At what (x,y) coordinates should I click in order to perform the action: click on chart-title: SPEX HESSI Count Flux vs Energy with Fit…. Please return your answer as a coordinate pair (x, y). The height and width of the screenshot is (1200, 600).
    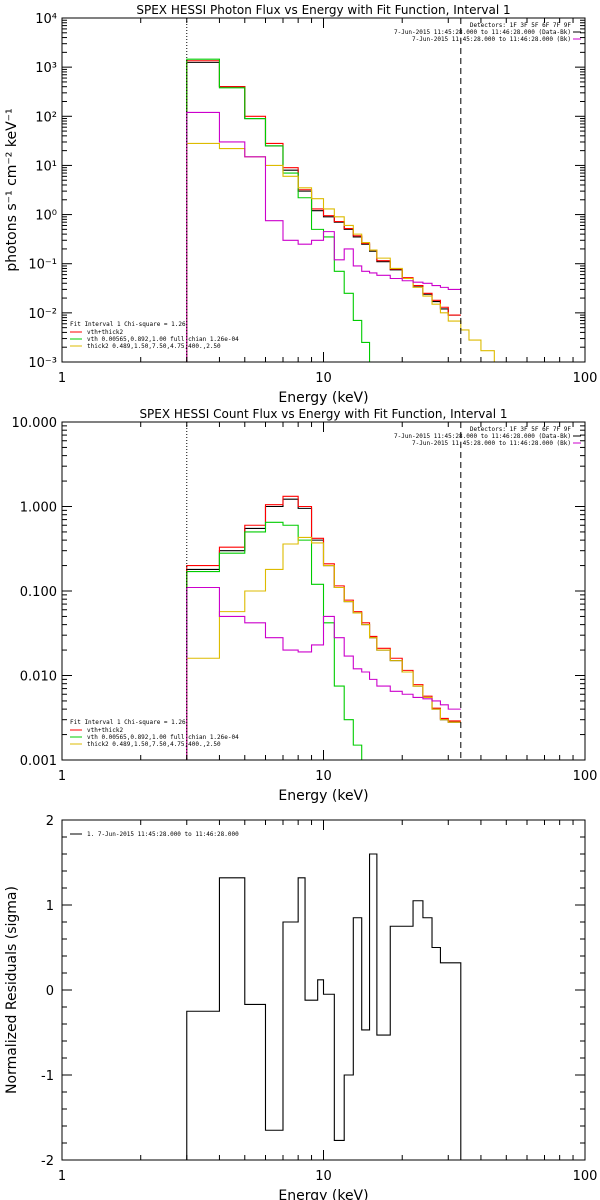
    Looking at the image, I should click on (323, 414).